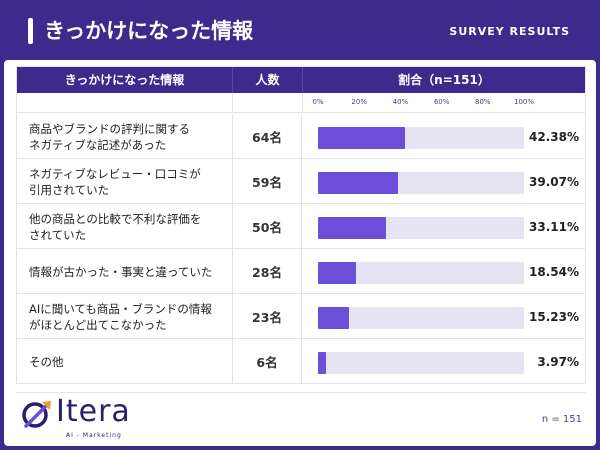 The image size is (600, 450). I want to click on category-label: AIに聞いても商品・ブランドの情報 がほとんど出てこなかった, so click(120, 316).